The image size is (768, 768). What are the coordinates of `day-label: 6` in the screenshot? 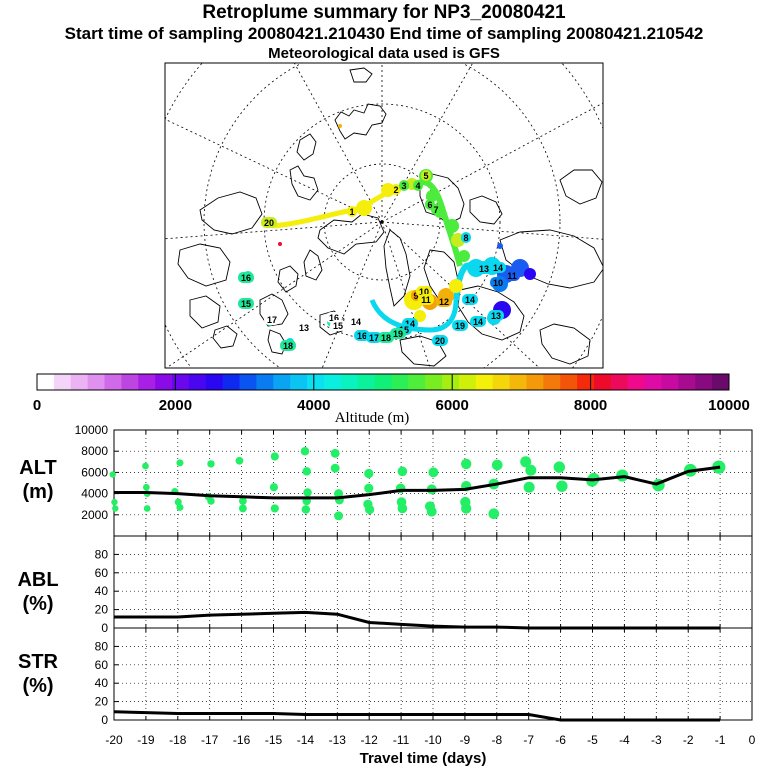 It's located at (429, 205).